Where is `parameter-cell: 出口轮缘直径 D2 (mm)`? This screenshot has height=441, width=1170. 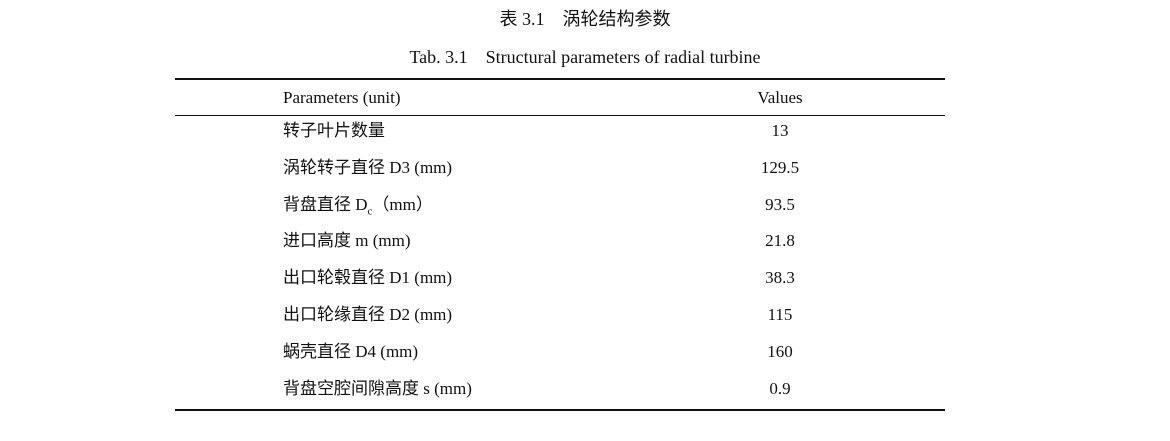 parameter-cell: 出口轮缘直径 D2 (mm) is located at coordinates (367, 314).